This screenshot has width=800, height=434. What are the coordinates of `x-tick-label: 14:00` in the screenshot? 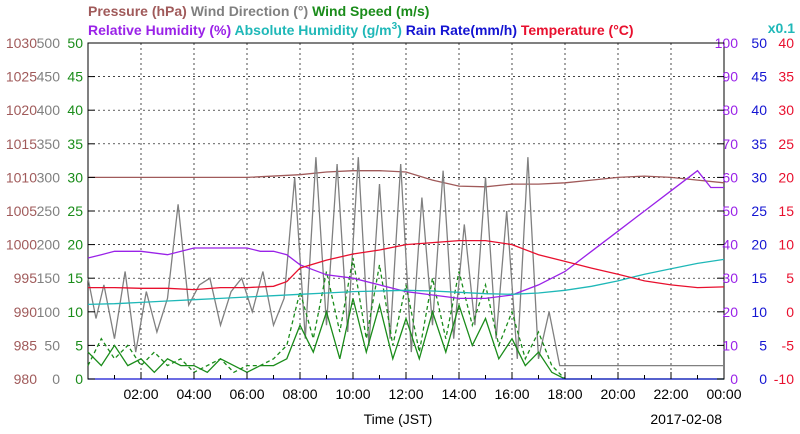 It's located at (458, 394).